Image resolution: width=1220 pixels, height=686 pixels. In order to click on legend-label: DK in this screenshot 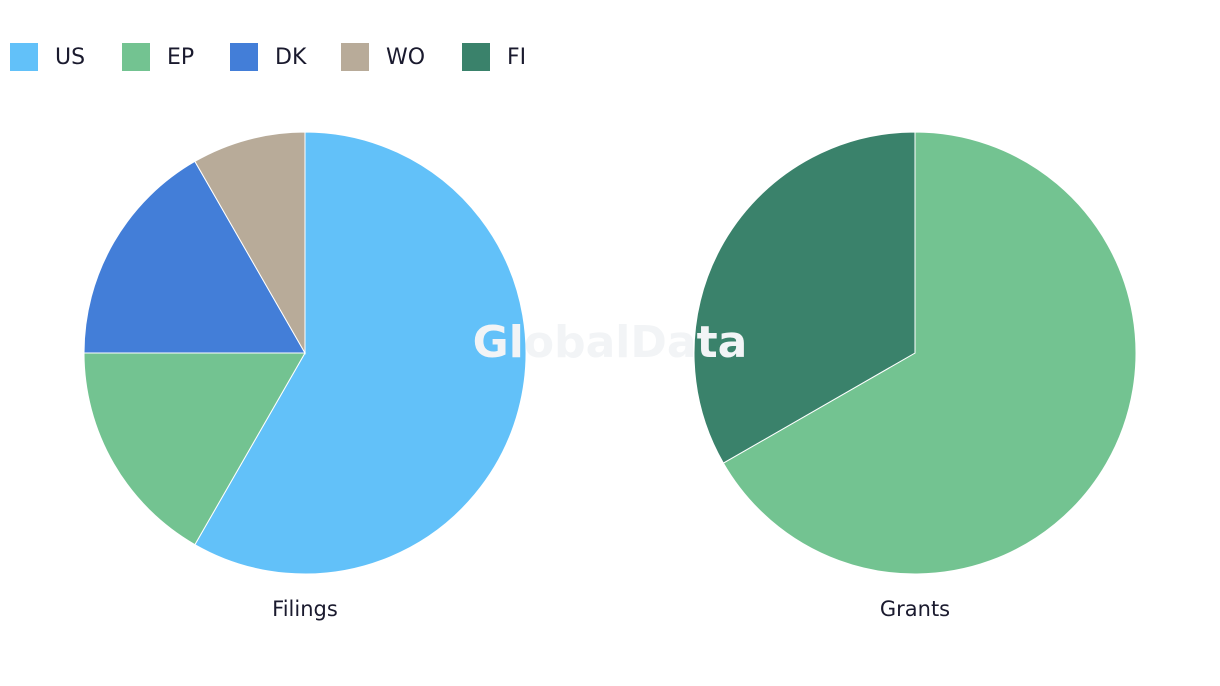, I will do `click(291, 57)`.